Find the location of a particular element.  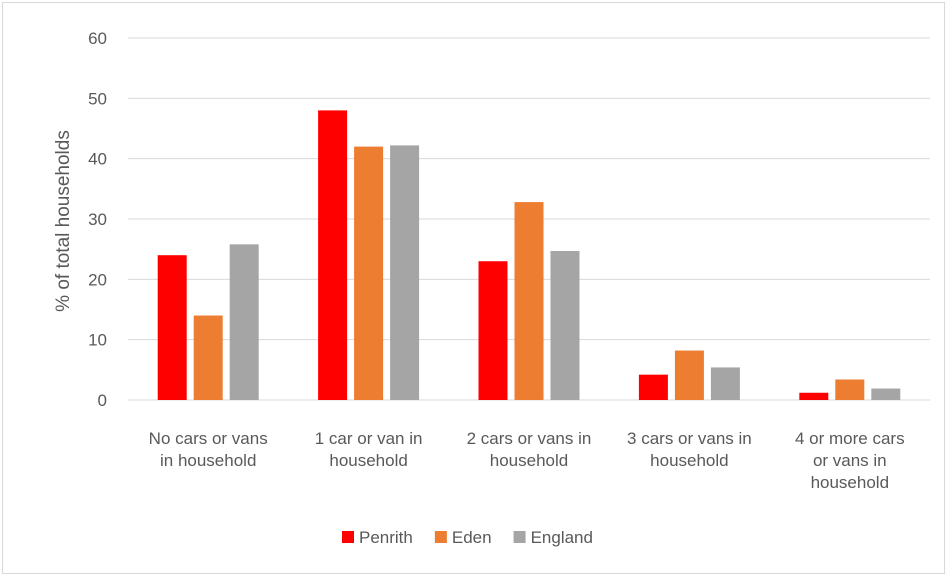

y-tick-label: 20 is located at coordinates (97, 279).